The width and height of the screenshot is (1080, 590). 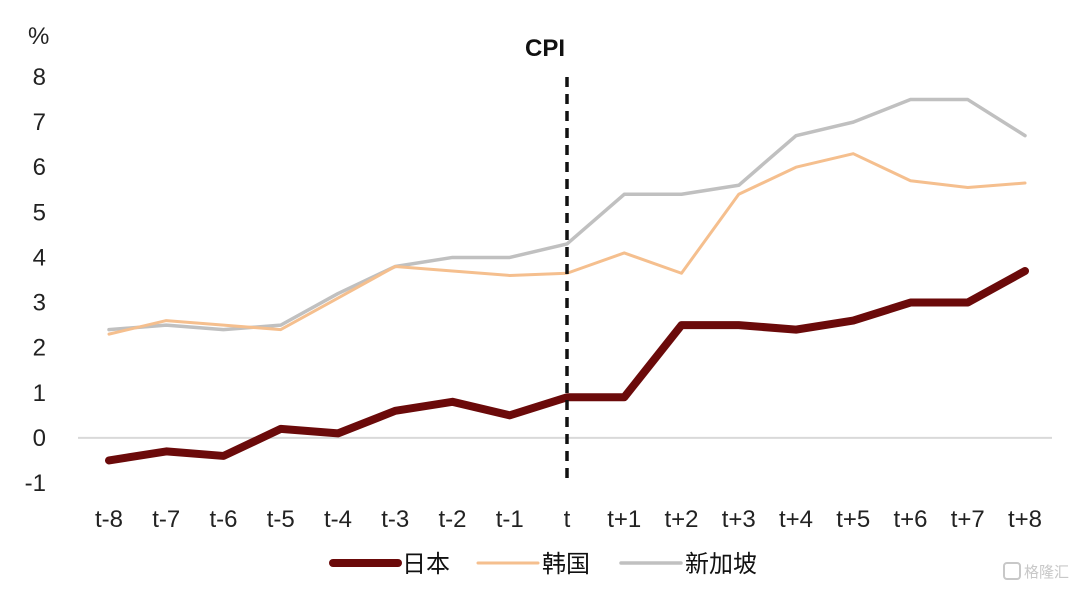 I want to click on x-tick-label: t+8, so click(x=1025, y=519).